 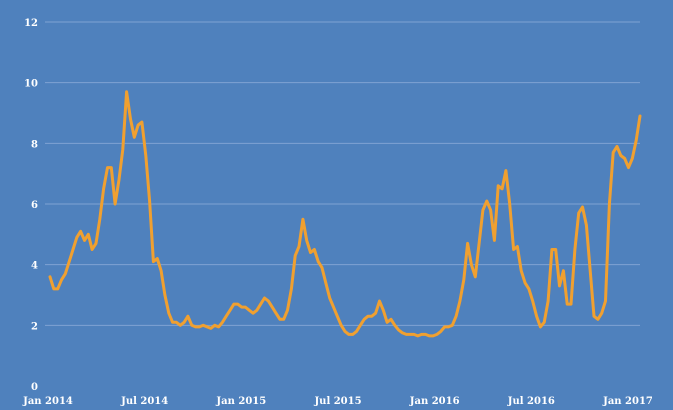 What do you see at coordinates (240, 401) in the screenshot?
I see `x-tick-label: Jan 2015` at bounding box center [240, 401].